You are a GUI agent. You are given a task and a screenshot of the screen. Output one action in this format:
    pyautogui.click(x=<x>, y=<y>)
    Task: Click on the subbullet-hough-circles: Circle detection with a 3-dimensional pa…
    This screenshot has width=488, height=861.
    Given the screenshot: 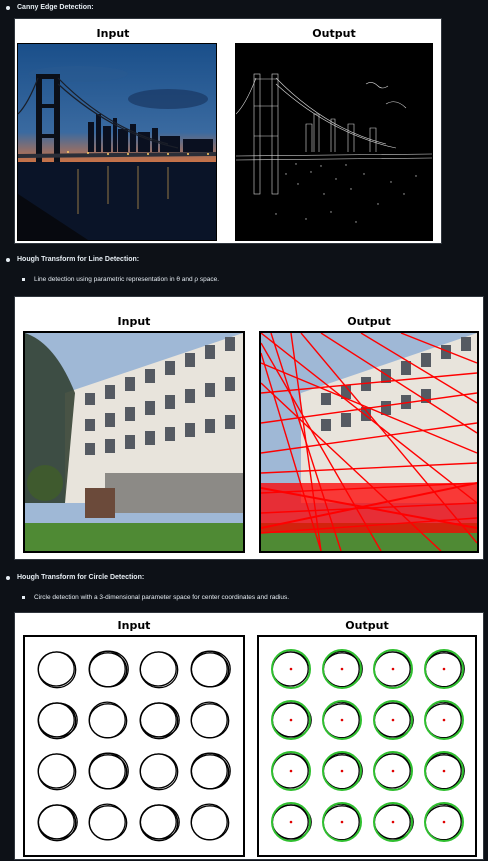 What is the action you would take?
    pyautogui.click(x=144, y=597)
    